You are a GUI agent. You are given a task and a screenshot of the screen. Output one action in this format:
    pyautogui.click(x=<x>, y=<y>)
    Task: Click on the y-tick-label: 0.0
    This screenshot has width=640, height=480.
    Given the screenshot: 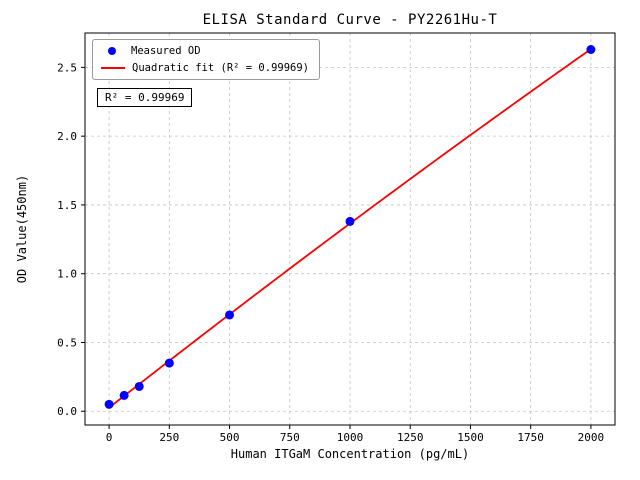 What is the action you would take?
    pyautogui.click(x=67, y=411)
    